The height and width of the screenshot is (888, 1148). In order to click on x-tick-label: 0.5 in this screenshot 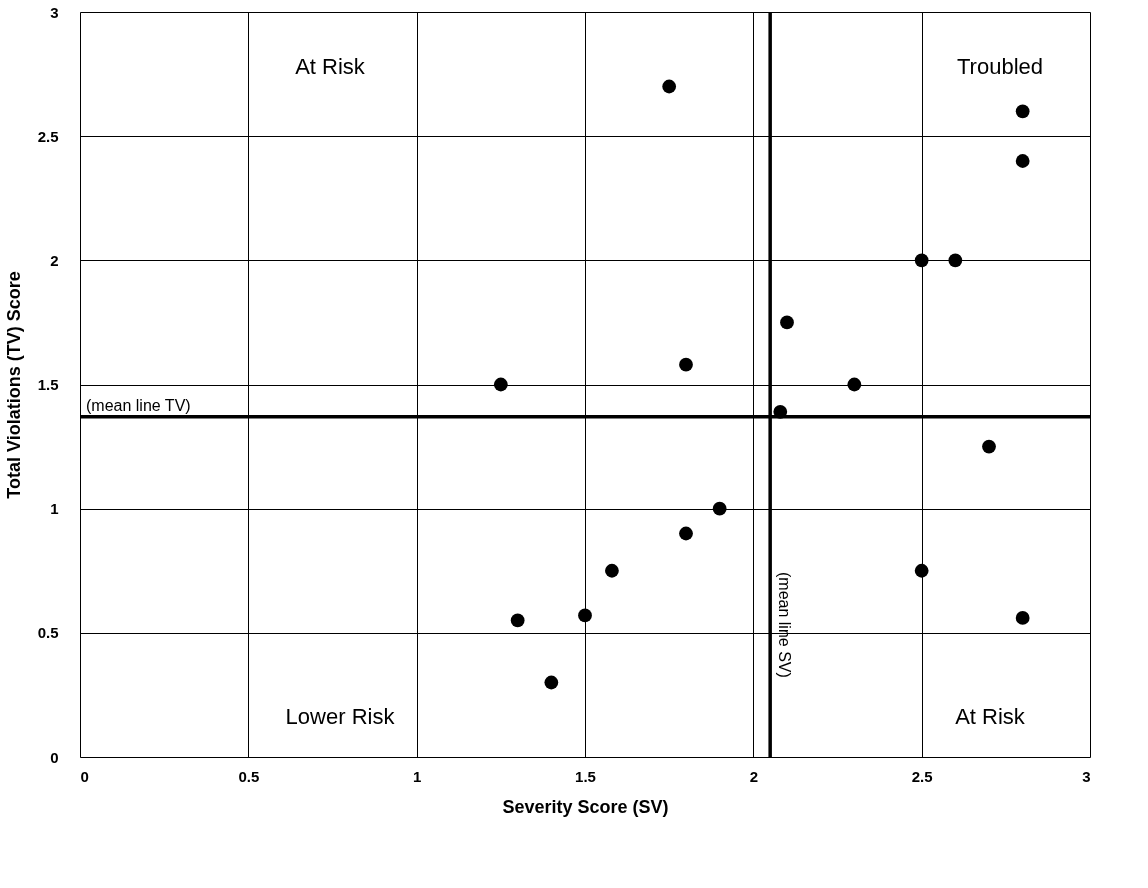, I will do `click(249, 776)`.